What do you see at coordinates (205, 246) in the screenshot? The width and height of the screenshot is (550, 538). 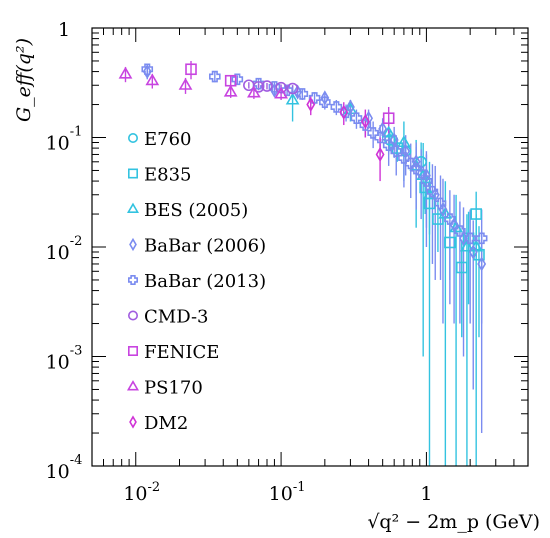 I see `legend-label-babar-2006: BaBar (2006)` at bounding box center [205, 246].